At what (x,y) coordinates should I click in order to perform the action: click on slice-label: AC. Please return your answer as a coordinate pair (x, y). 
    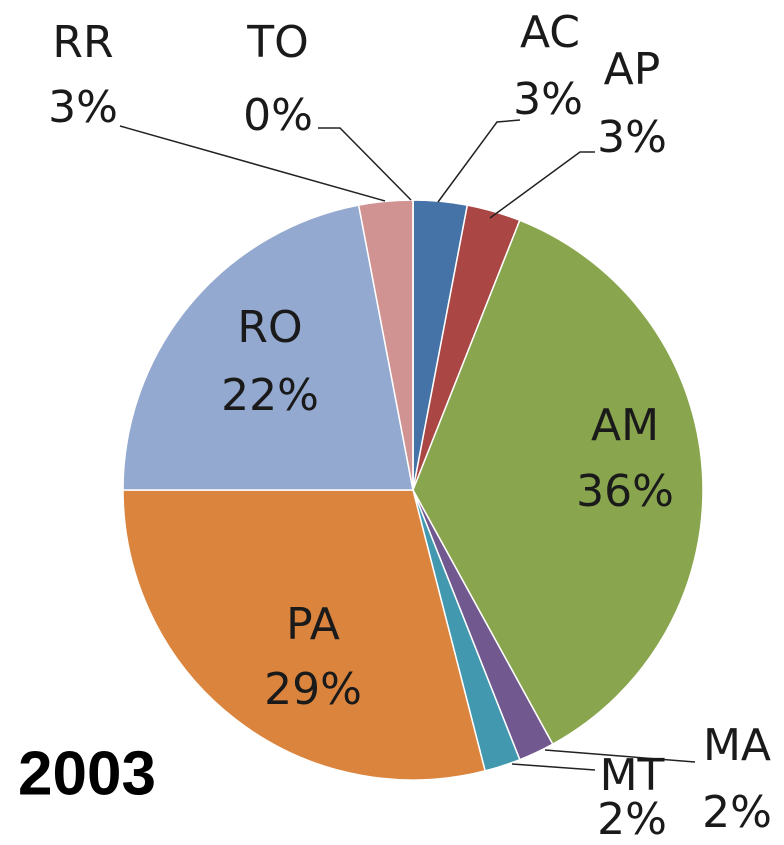
    Looking at the image, I should click on (550, 32).